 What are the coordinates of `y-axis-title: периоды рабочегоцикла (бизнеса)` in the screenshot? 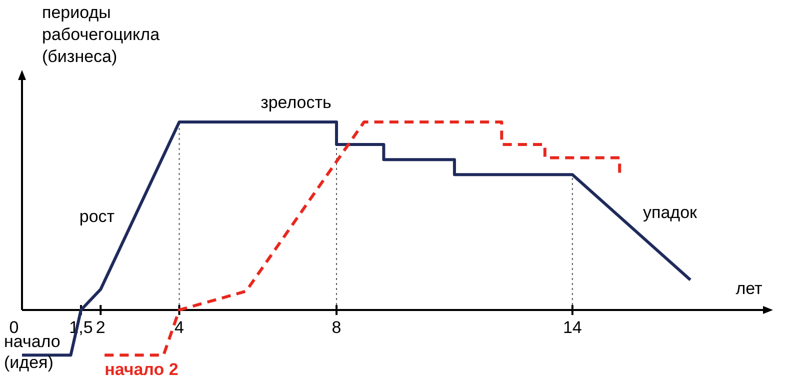 It's located at (101, 34).